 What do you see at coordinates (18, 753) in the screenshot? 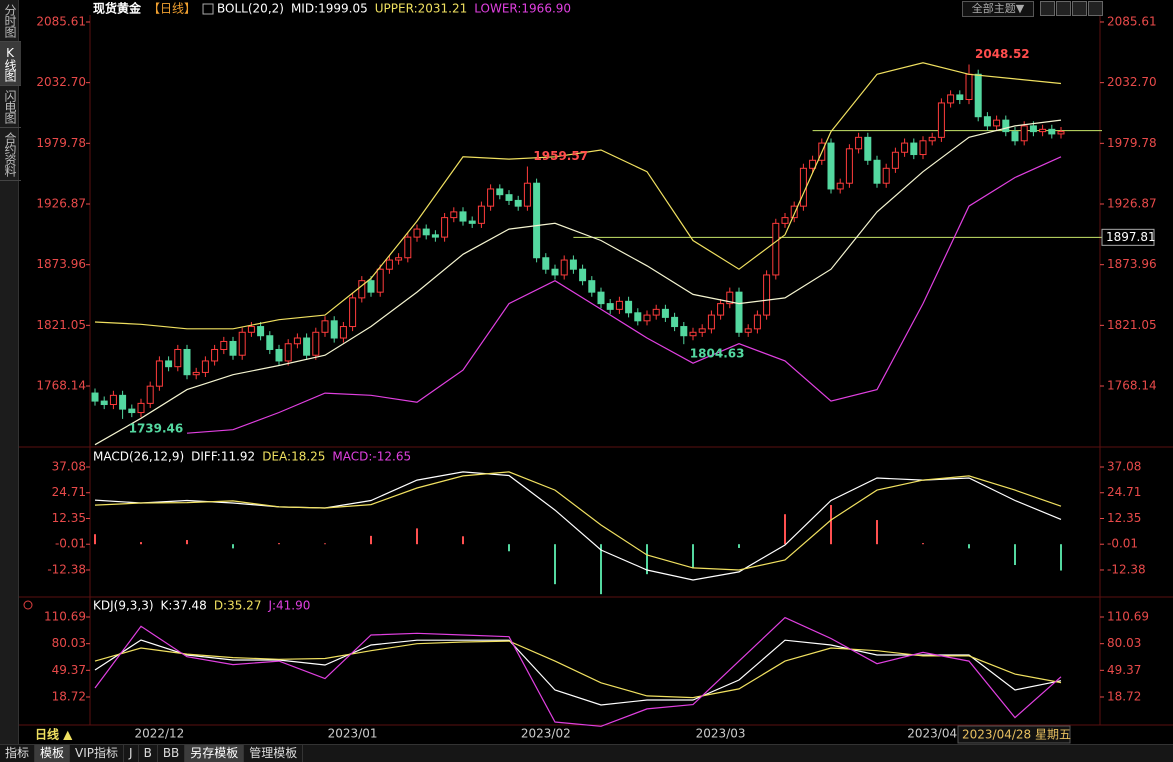
I see `footer-tab: 指标` at bounding box center [18, 753].